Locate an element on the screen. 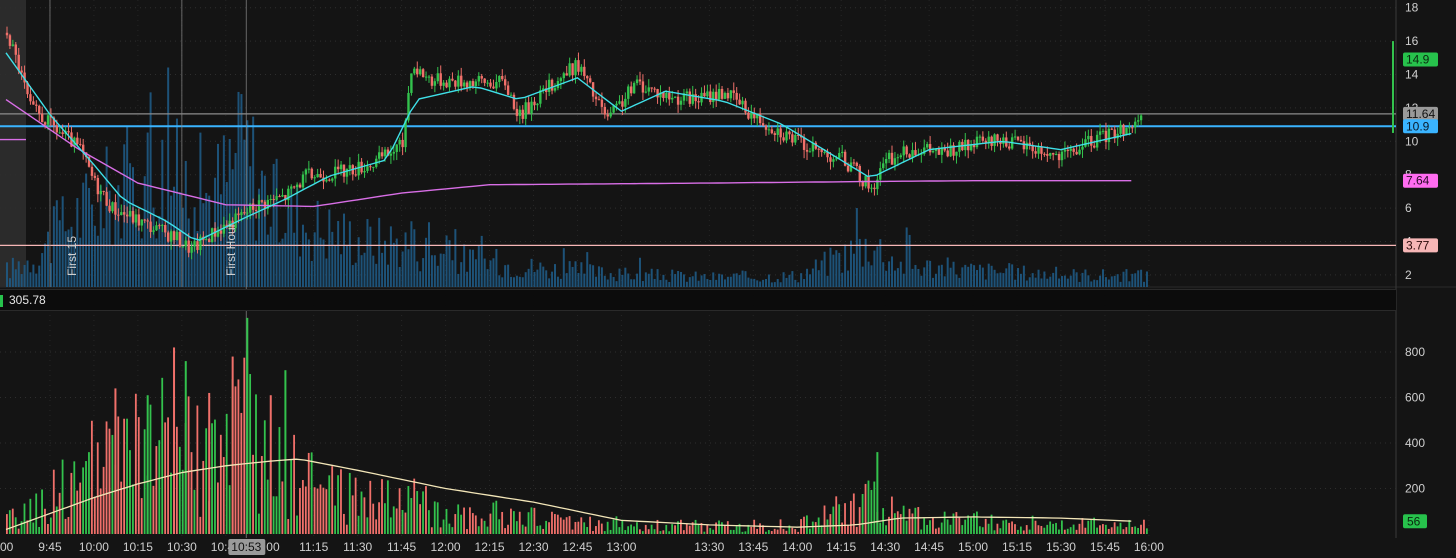  time-cursor-label: 10:53 is located at coordinates (246, 547).